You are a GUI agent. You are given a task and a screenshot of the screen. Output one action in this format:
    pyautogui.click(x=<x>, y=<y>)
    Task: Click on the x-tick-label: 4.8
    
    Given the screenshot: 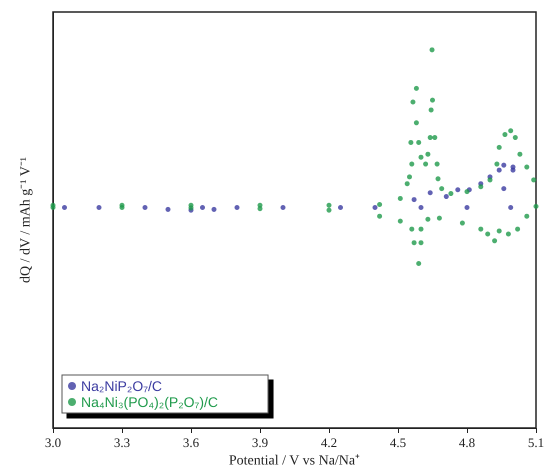 What is the action you would take?
    pyautogui.click(x=467, y=442)
    